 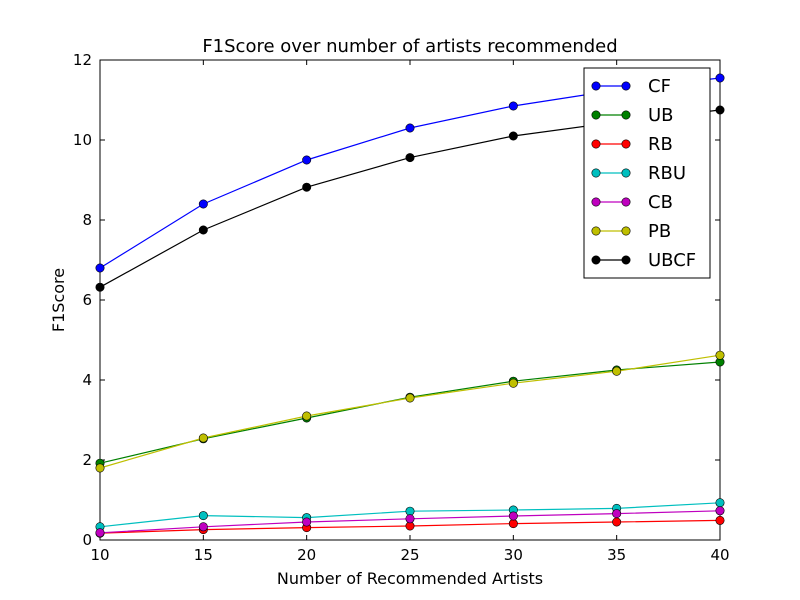 I want to click on y-axis-label: F1Score, so click(x=58, y=300).